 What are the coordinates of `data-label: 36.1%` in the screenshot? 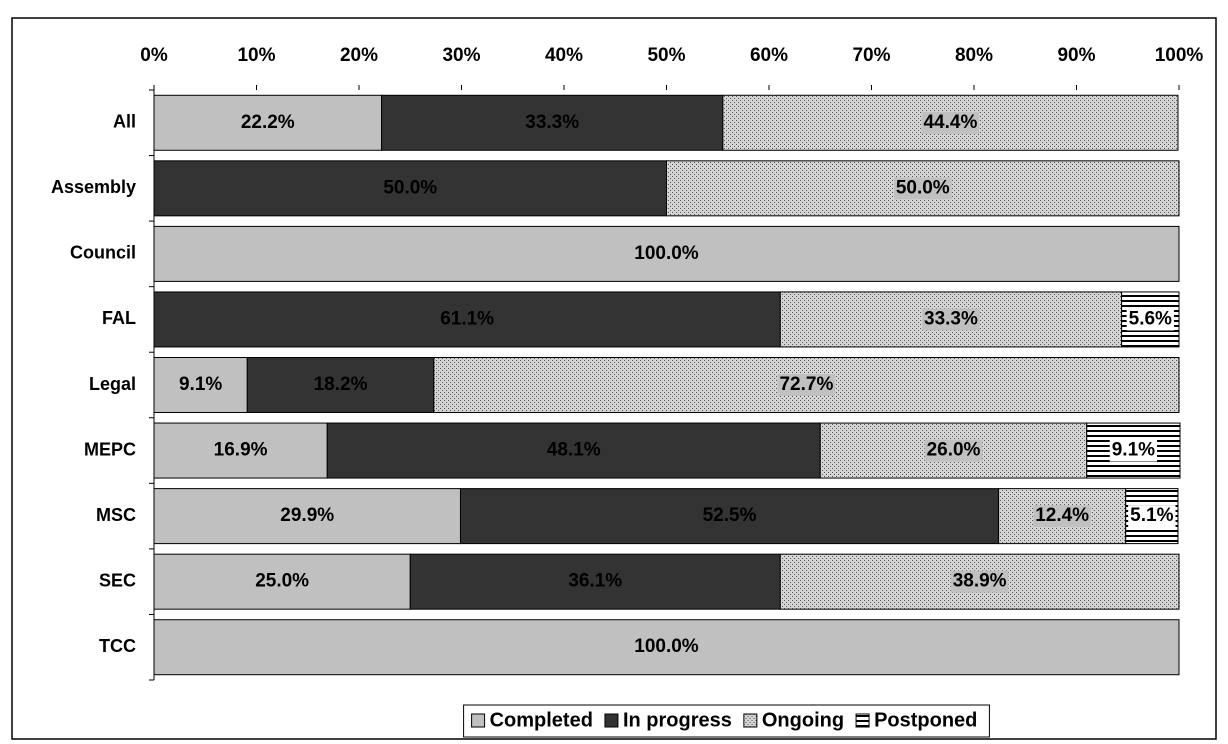 It's located at (595, 581).